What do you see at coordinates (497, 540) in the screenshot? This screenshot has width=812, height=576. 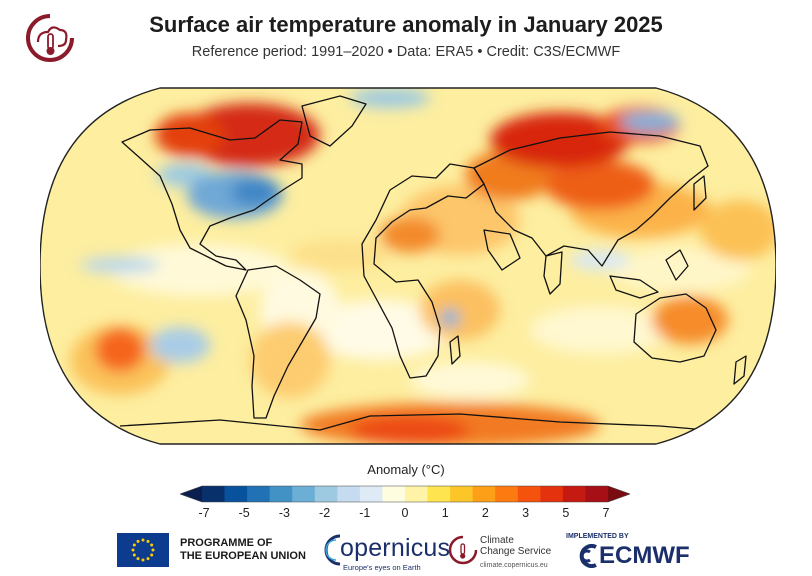 I see `c3s-line-1: Climate` at bounding box center [497, 540].